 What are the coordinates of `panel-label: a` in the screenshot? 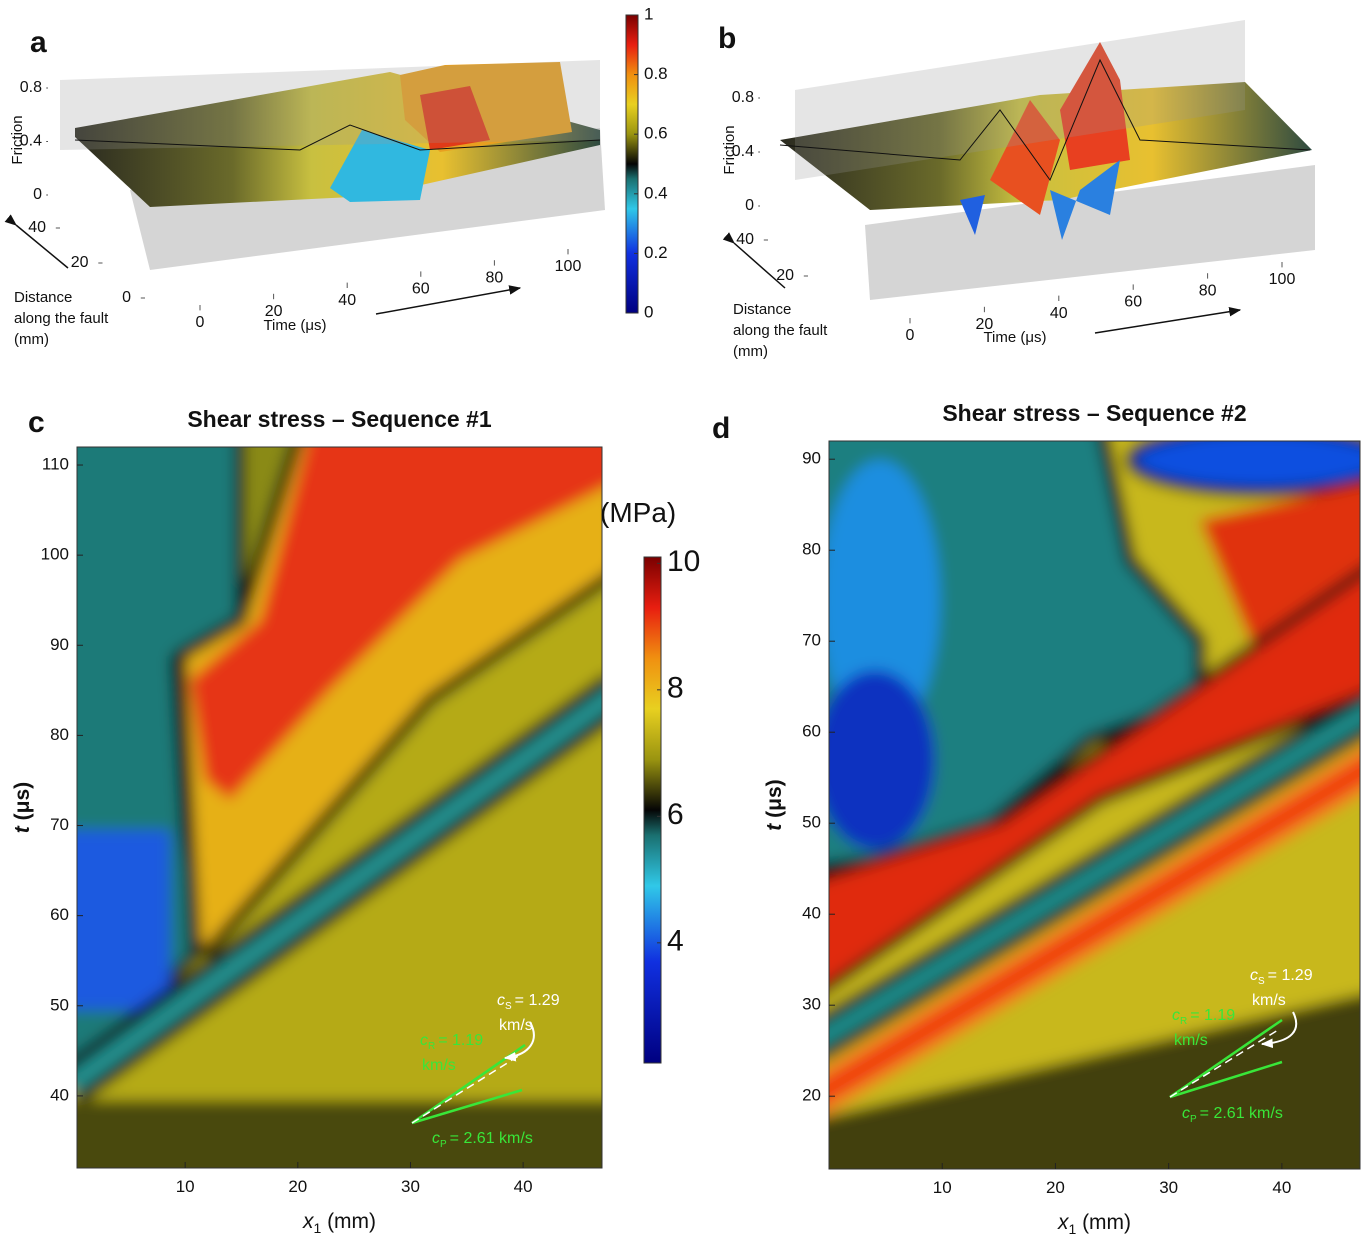 It's located at (38, 42).